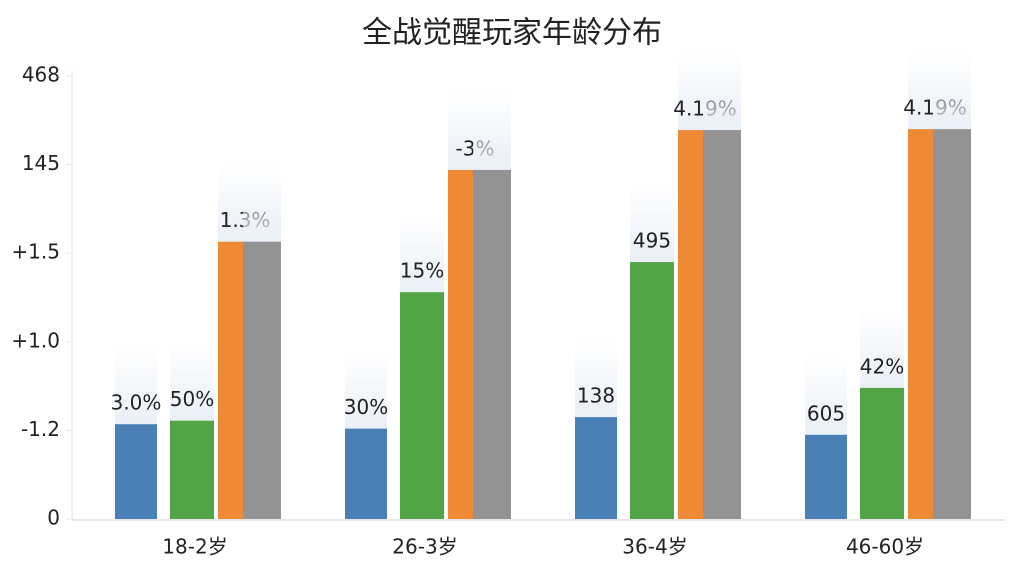 This screenshot has width=1024, height=580. Describe the element at coordinates (366, 407) in the screenshot. I see `data-label: 30%` at that location.